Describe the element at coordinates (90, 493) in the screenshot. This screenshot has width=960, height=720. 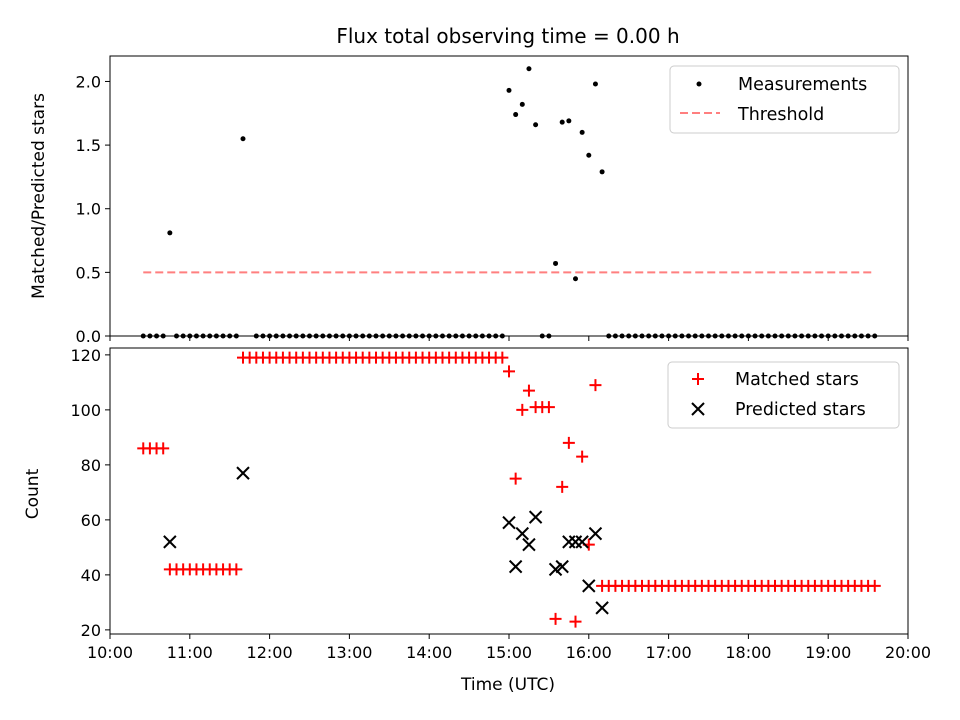
I see `bottom-y-ticks: 20 40 60 80 100 120` at that location.